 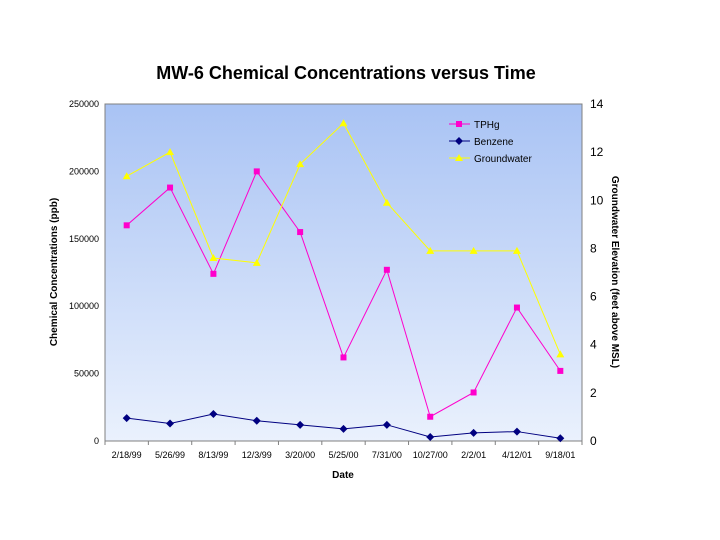 I want to click on y-tick-label: 50000, so click(x=86, y=374).